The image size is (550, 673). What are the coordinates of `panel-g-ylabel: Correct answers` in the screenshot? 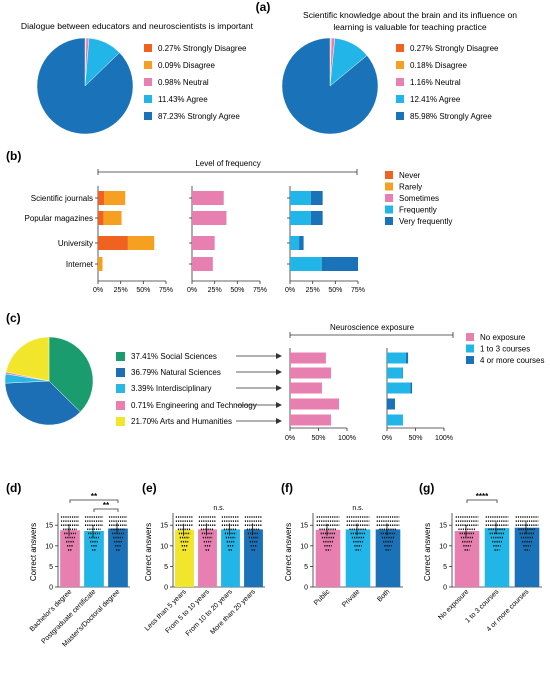 It's located at (427, 552).